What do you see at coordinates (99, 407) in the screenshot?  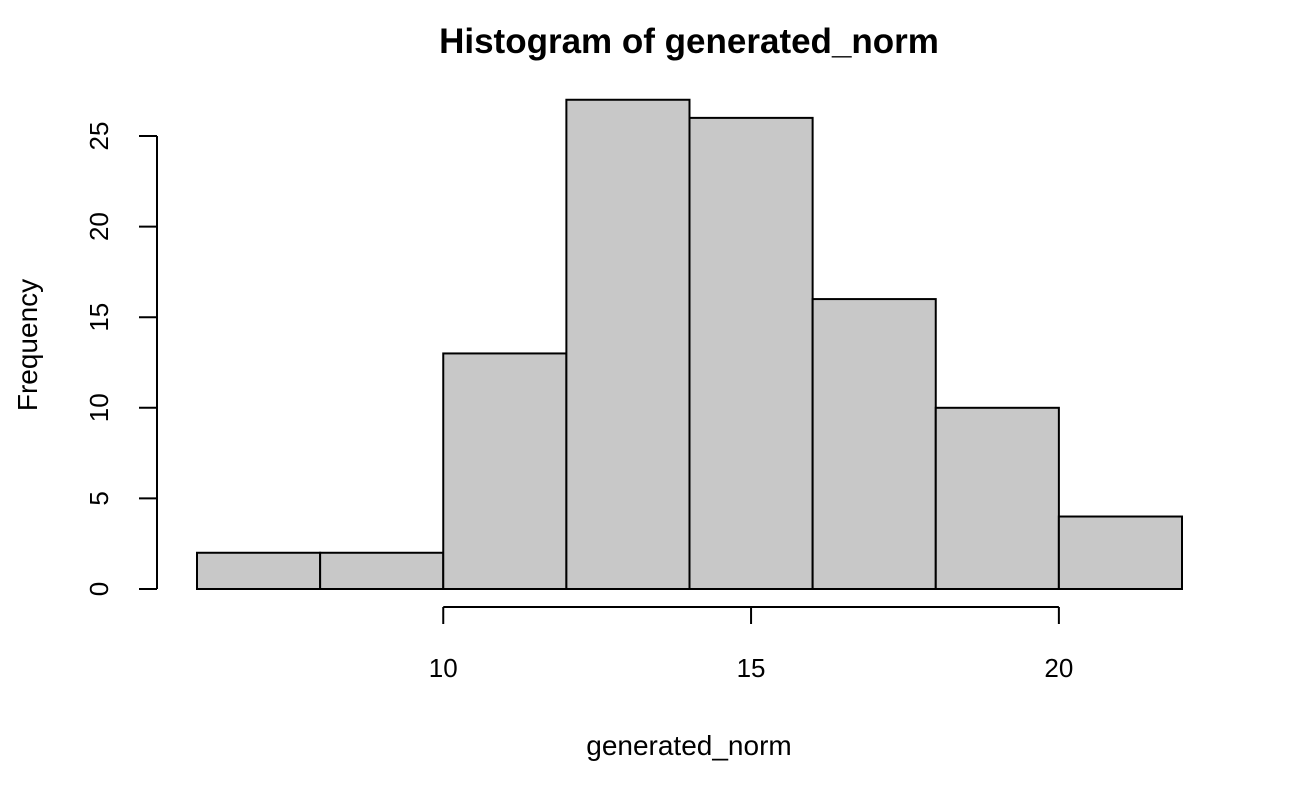 I see `y-tick-label-2: 10` at bounding box center [99, 407].